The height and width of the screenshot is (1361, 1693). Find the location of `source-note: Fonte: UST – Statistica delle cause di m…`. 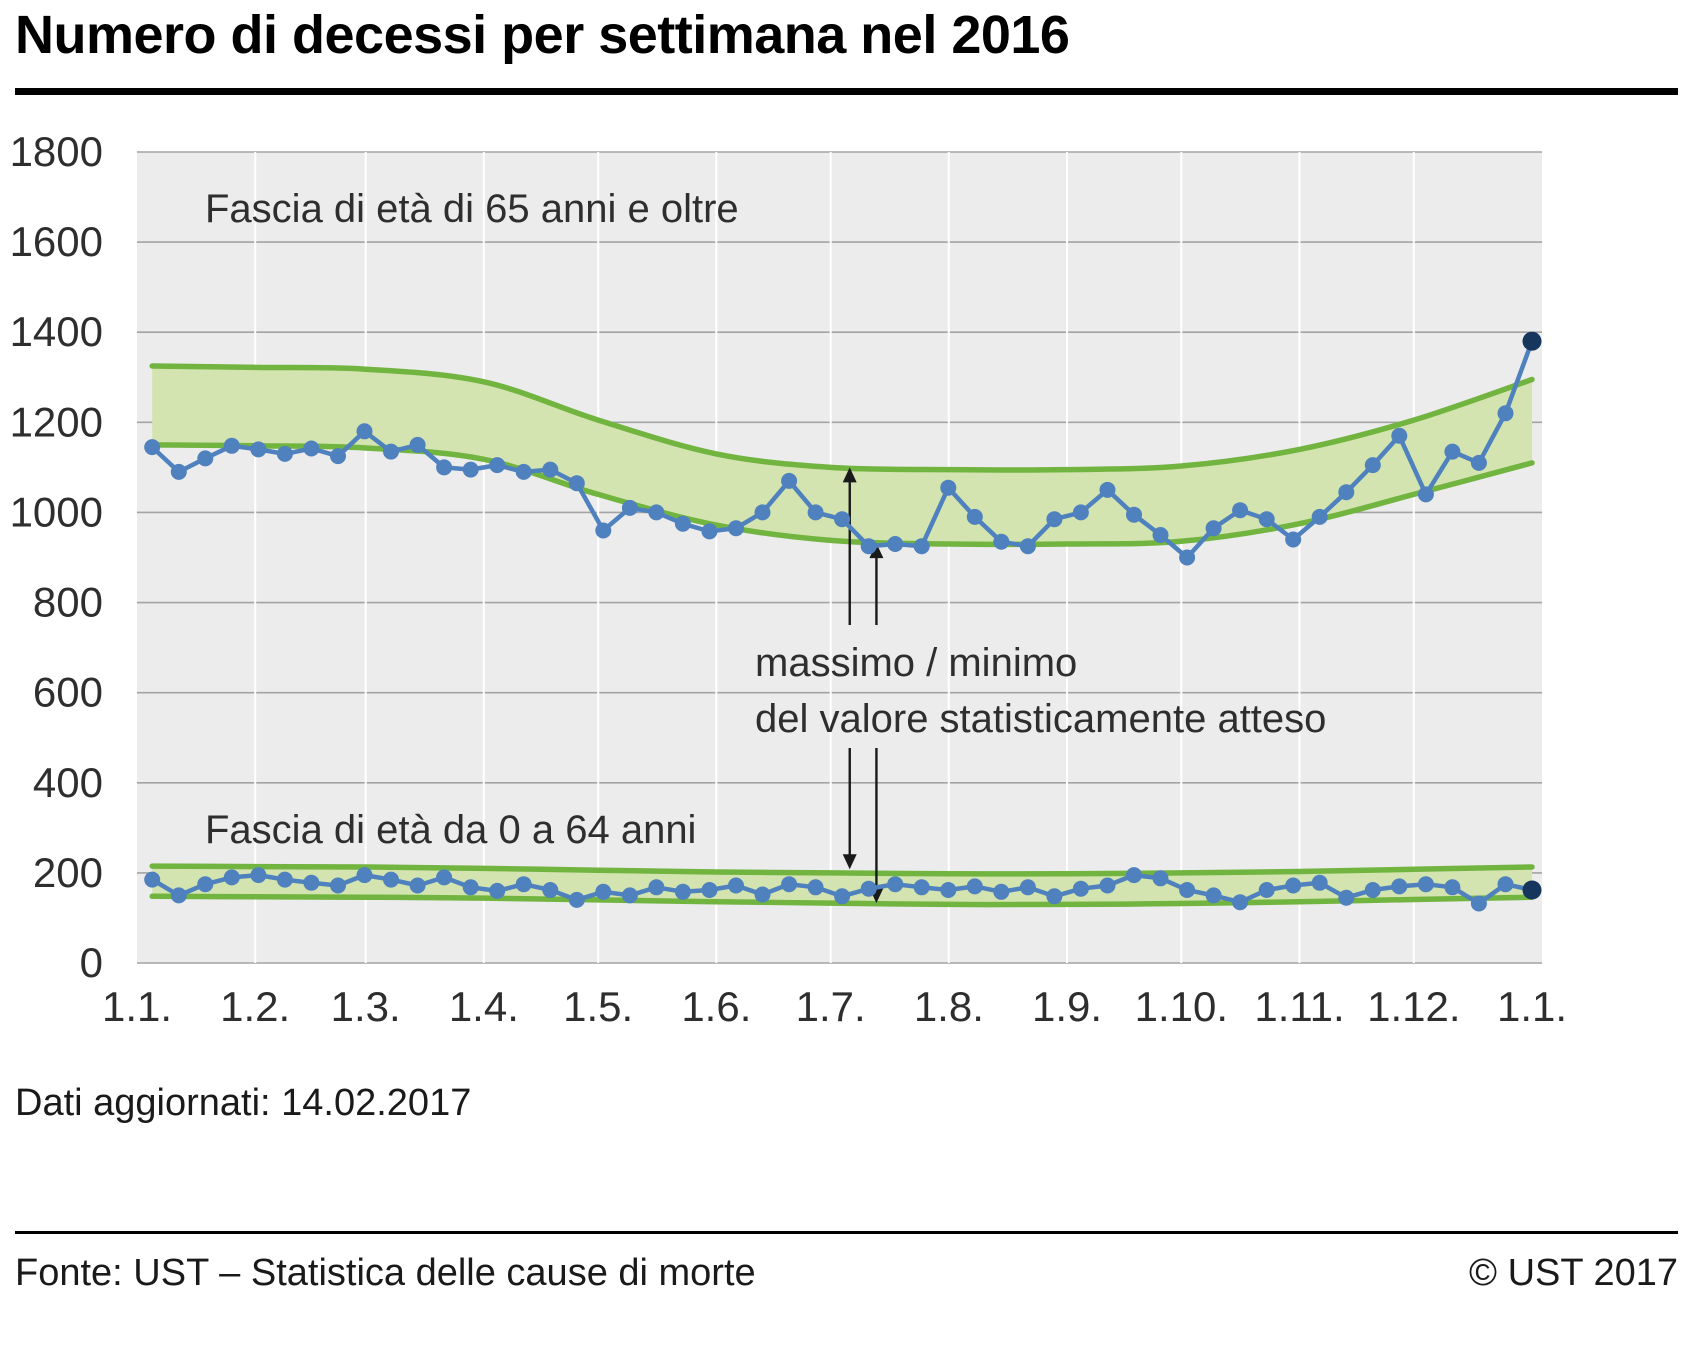

source-note: Fonte: UST – Statistica delle cause di m… is located at coordinates (385, 1273).